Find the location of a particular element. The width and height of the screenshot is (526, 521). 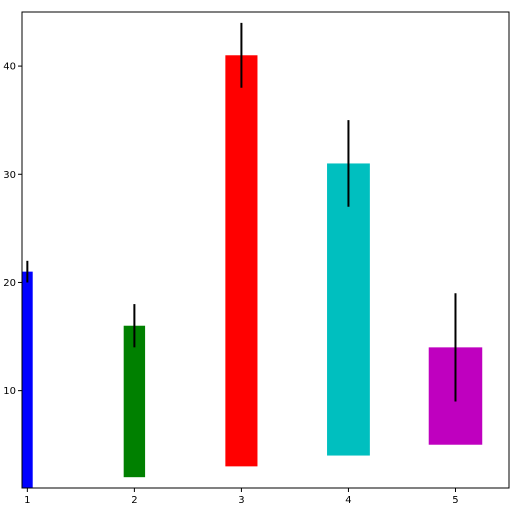

x-tick-label: 5 is located at coordinates (455, 500).